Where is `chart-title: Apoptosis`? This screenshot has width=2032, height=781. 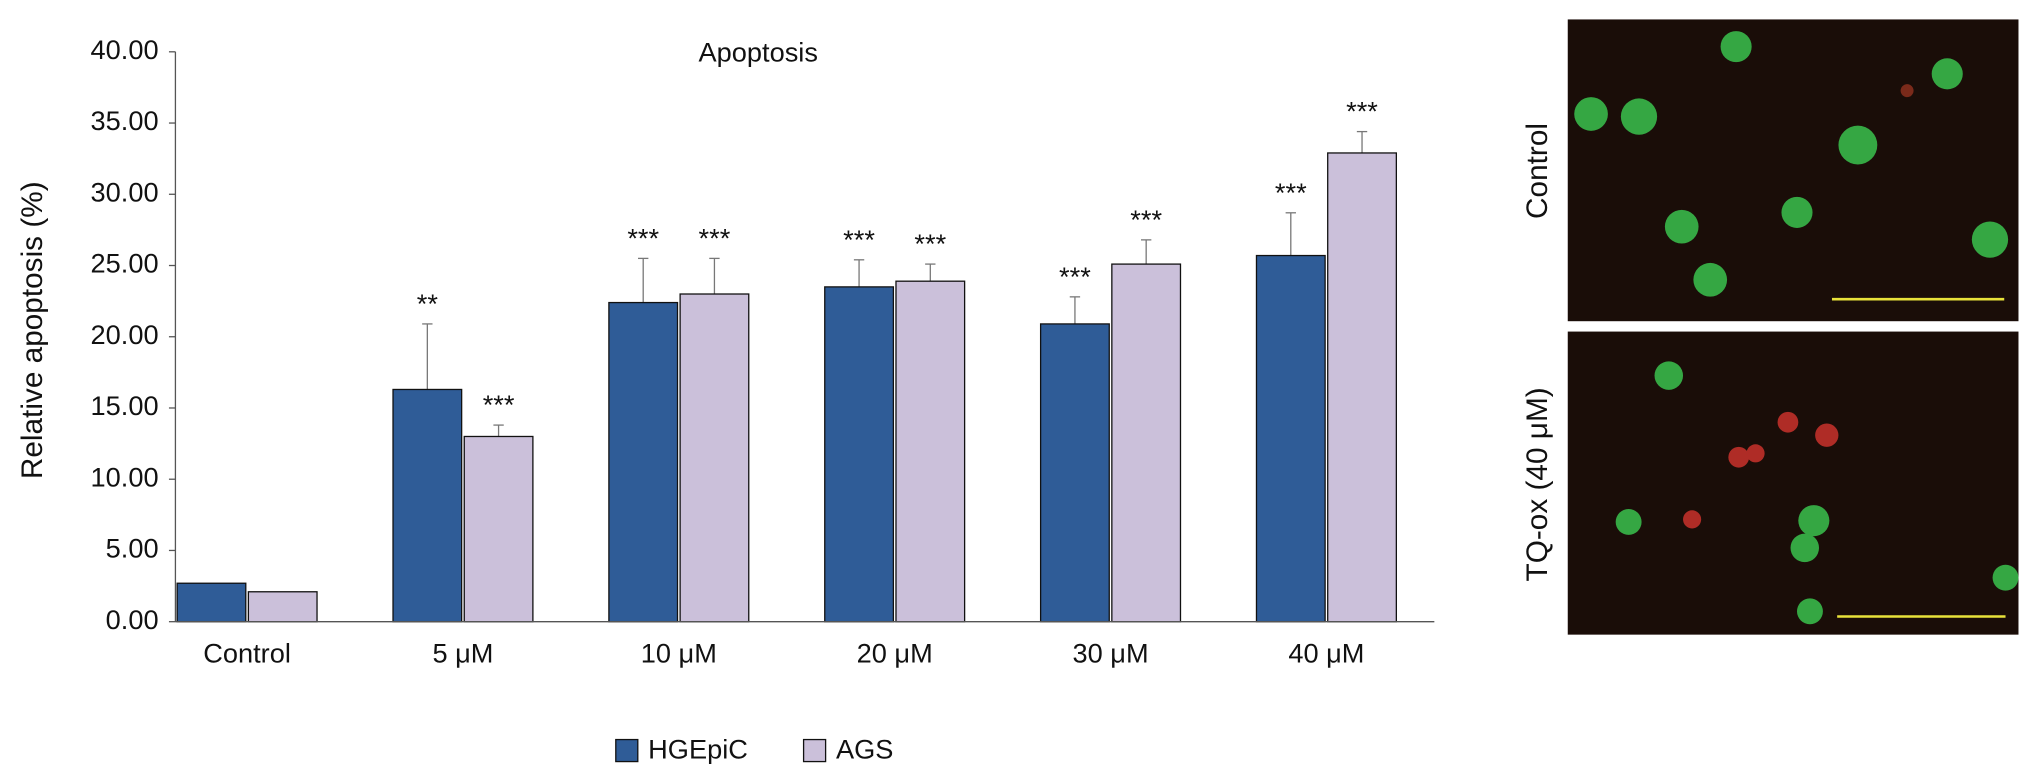 chart-title: Apoptosis is located at coordinates (758, 52).